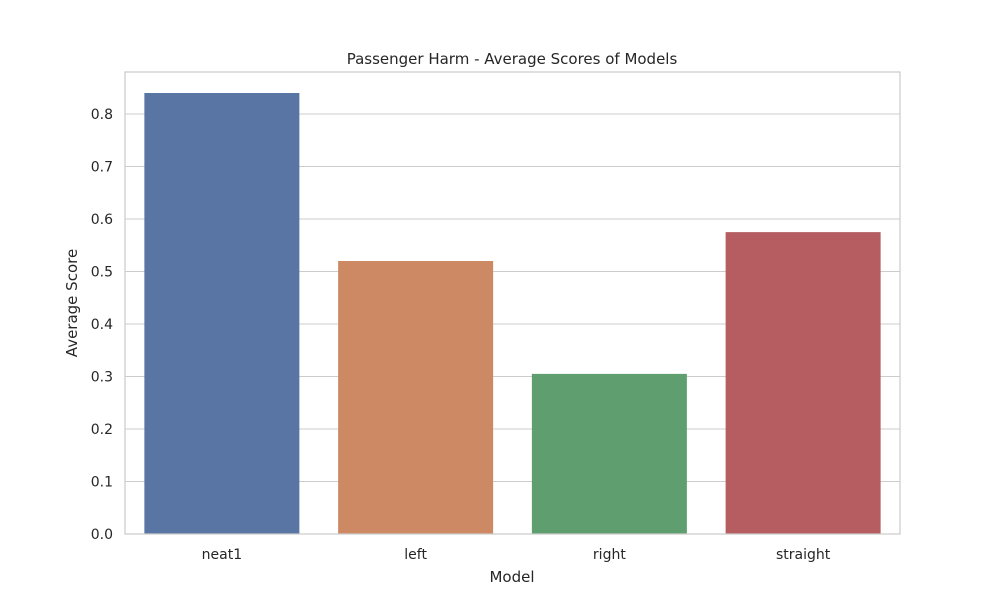 The image size is (1000, 604). What do you see at coordinates (102, 273) in the screenshot?
I see `y-tick-label: 0.5` at bounding box center [102, 273].